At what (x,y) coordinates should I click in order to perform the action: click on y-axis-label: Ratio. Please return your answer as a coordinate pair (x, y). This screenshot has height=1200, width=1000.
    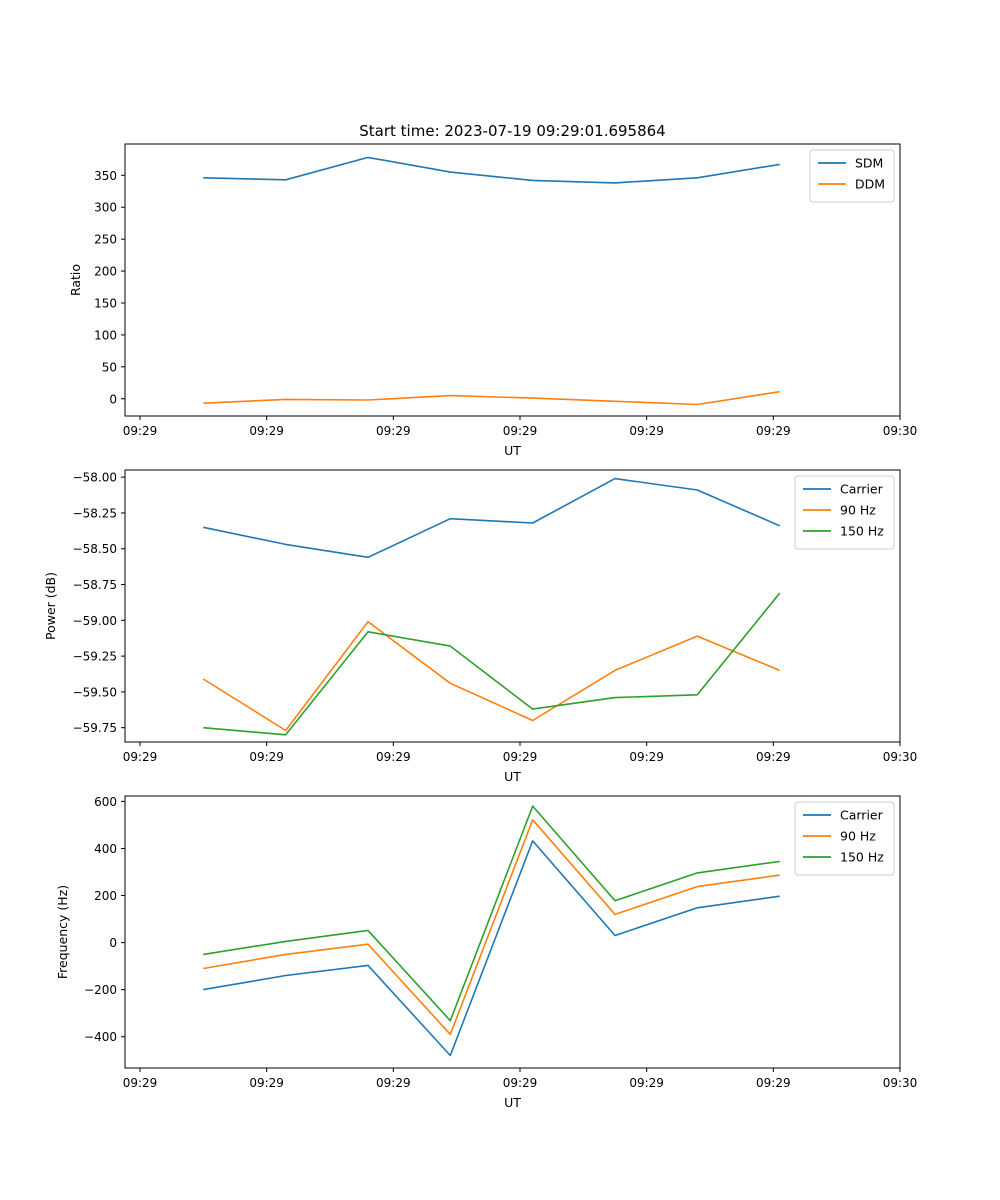
    Looking at the image, I should click on (75, 280).